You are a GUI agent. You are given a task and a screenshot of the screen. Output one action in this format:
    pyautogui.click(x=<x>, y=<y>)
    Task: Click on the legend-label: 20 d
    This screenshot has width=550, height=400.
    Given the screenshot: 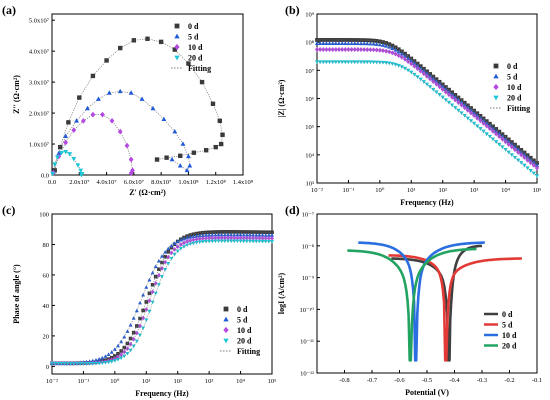 What is the action you would take?
    pyautogui.click(x=195, y=58)
    